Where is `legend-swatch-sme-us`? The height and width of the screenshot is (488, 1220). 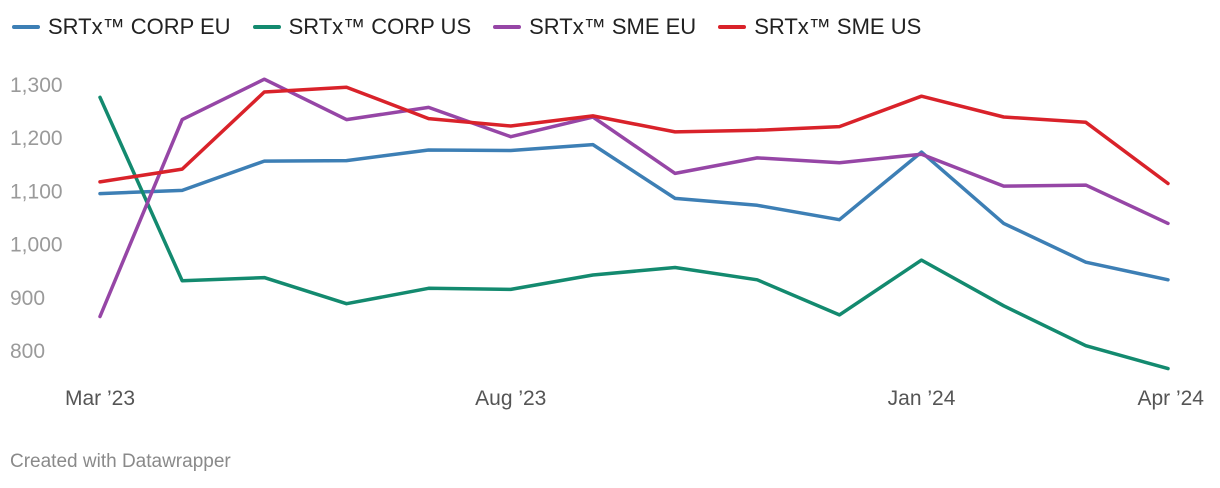
legend-swatch-sme-us is located at coordinates (732, 27).